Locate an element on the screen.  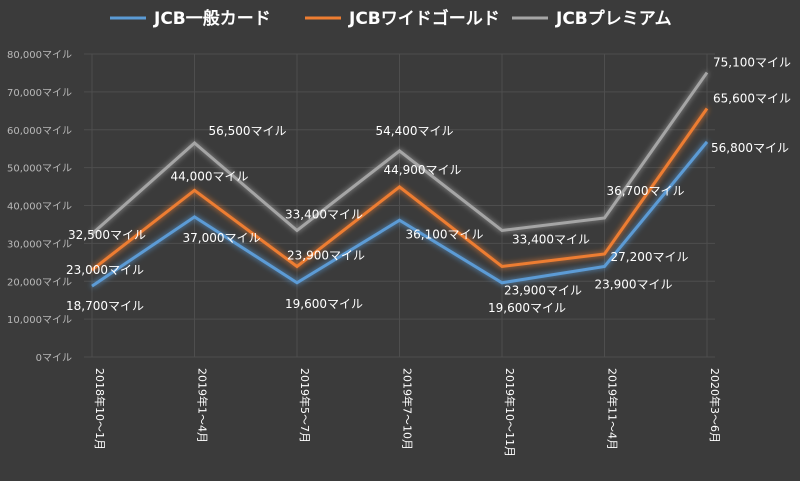
x-tick-label: 2020年3～6月 is located at coordinates (715, 405).